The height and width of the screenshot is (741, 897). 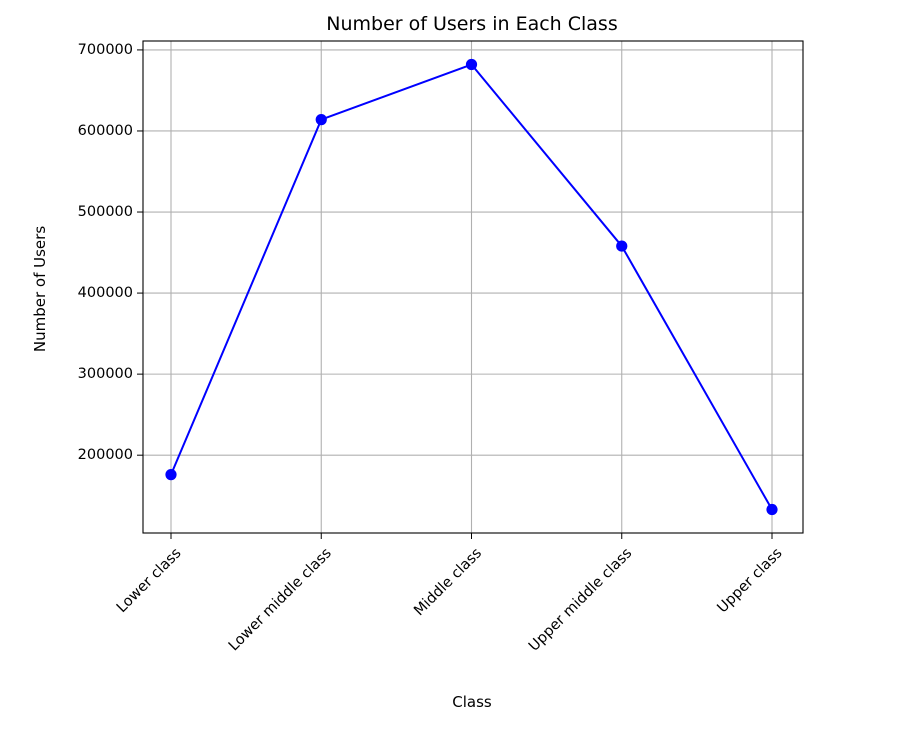 I want to click on y-tick-label: 400000, so click(x=105, y=293).